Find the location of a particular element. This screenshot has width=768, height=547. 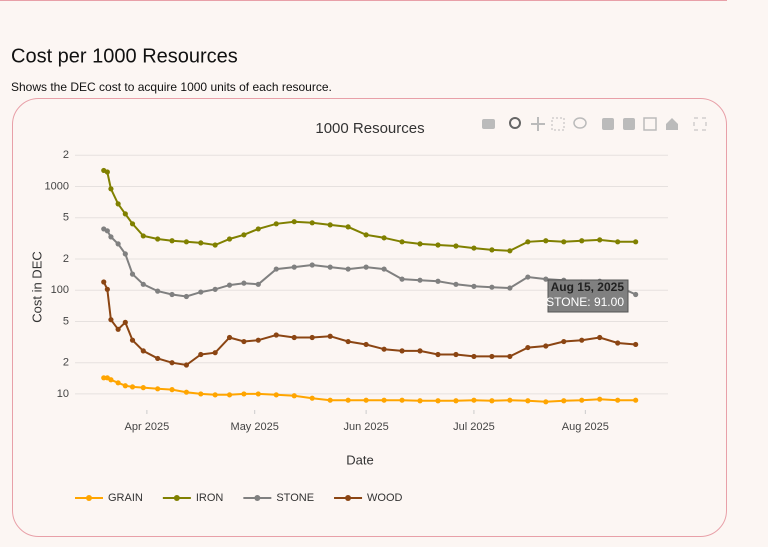

legend-label: WOOD is located at coordinates (384, 498).